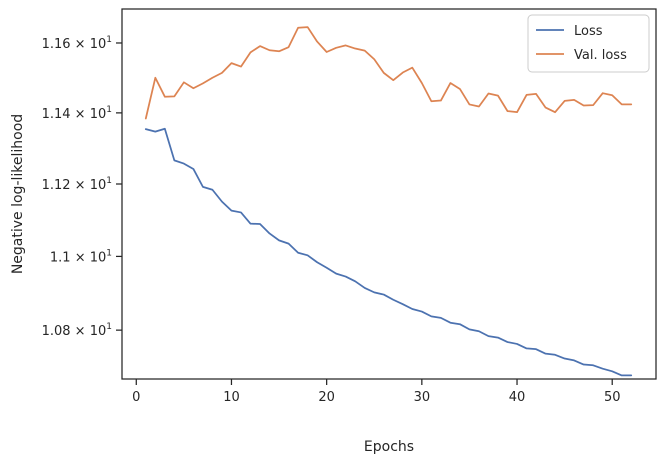  What do you see at coordinates (78, 257) in the screenshot?
I see `y-tick-mantissa: 1.1 × 10` at bounding box center [78, 257].